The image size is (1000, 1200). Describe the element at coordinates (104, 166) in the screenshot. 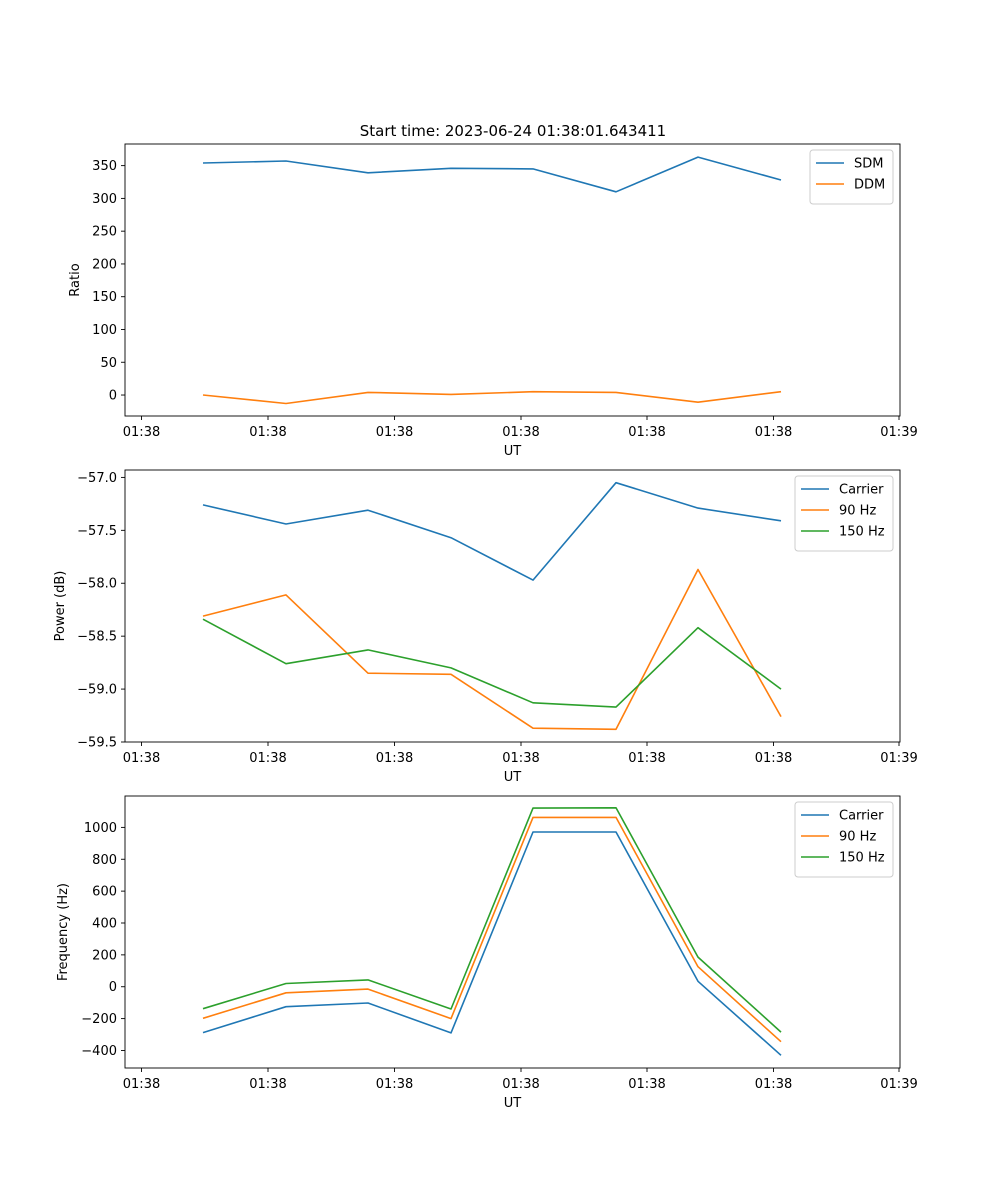

I see `y-tick-label: 350` at that location.